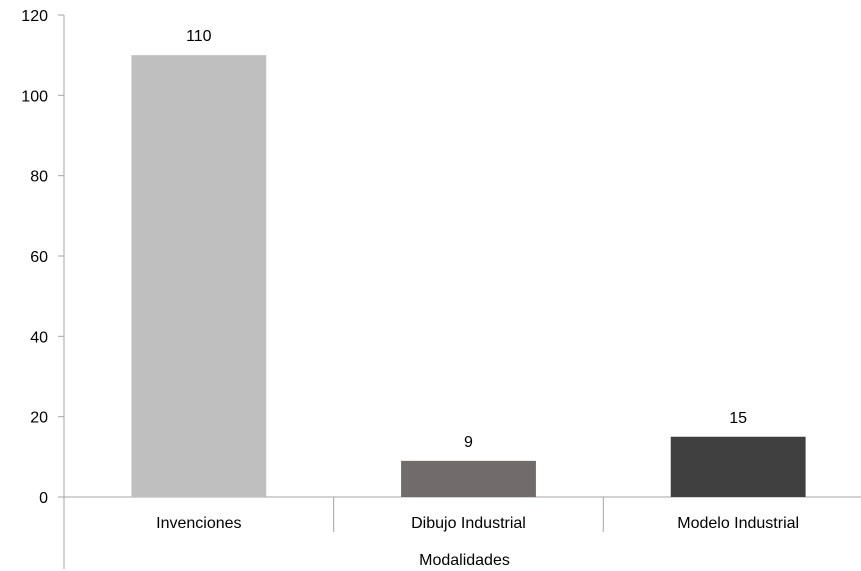  Describe the element at coordinates (464, 560) in the screenshot. I see `x-axis-title: Modalidades` at that location.